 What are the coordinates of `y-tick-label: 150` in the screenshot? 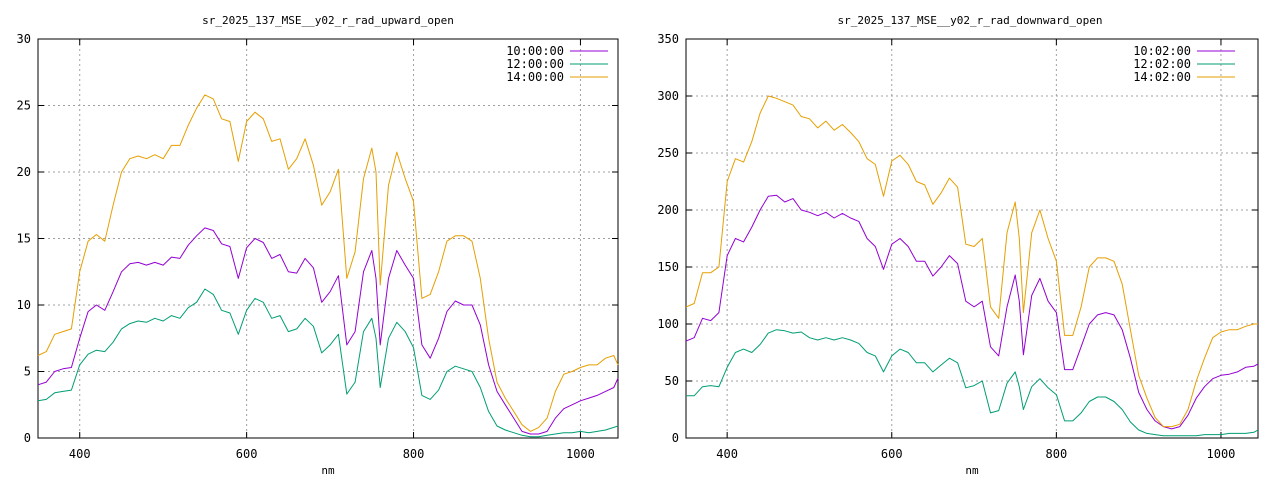 It's located at (668, 267).